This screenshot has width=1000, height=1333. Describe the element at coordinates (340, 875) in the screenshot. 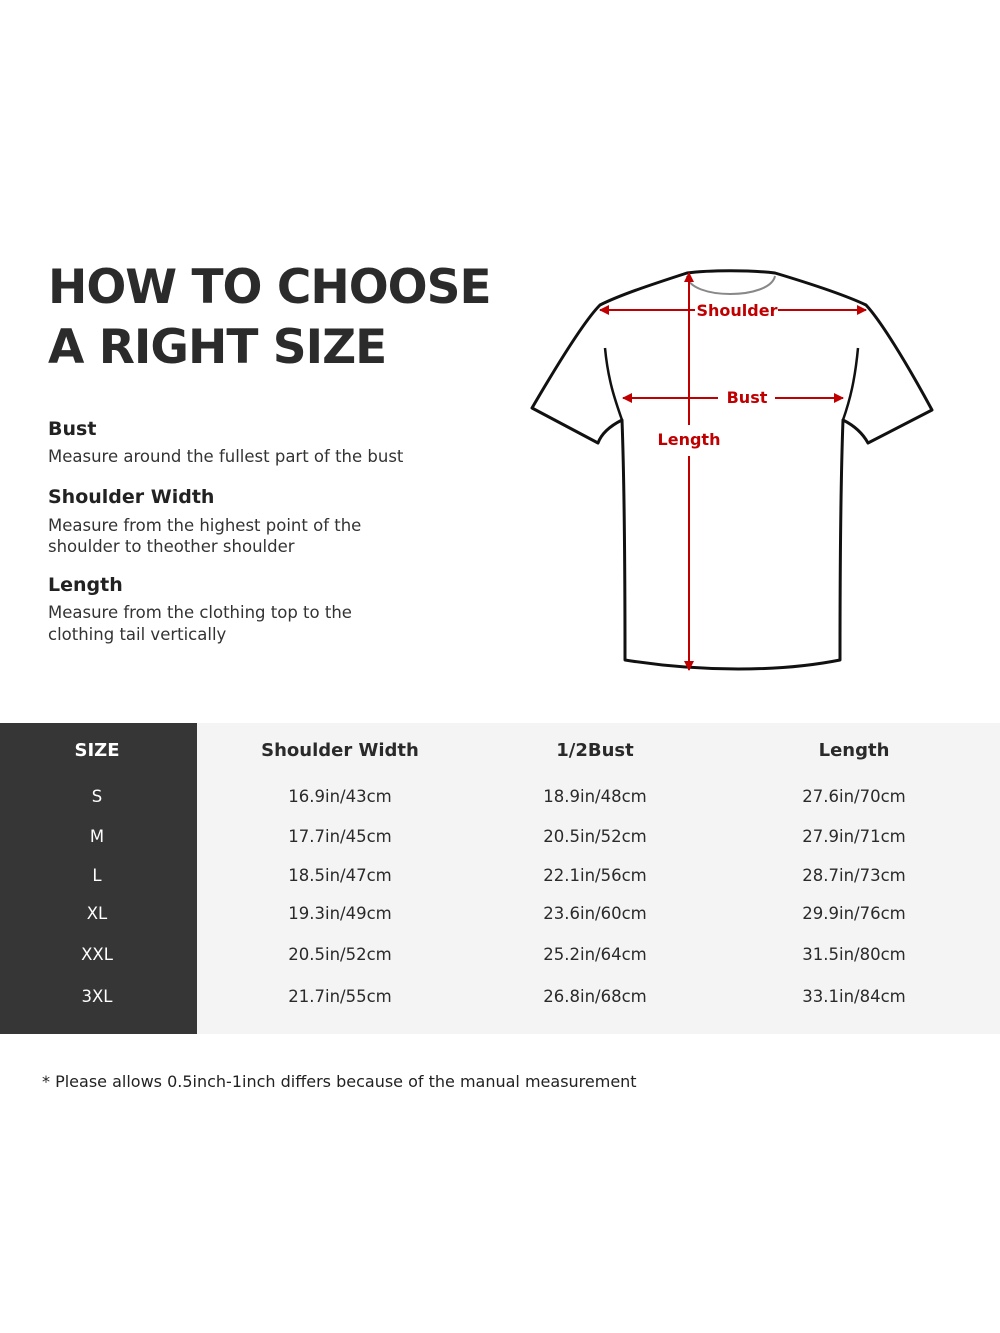

I see `table-cell: 18.5in/47cm` at that location.